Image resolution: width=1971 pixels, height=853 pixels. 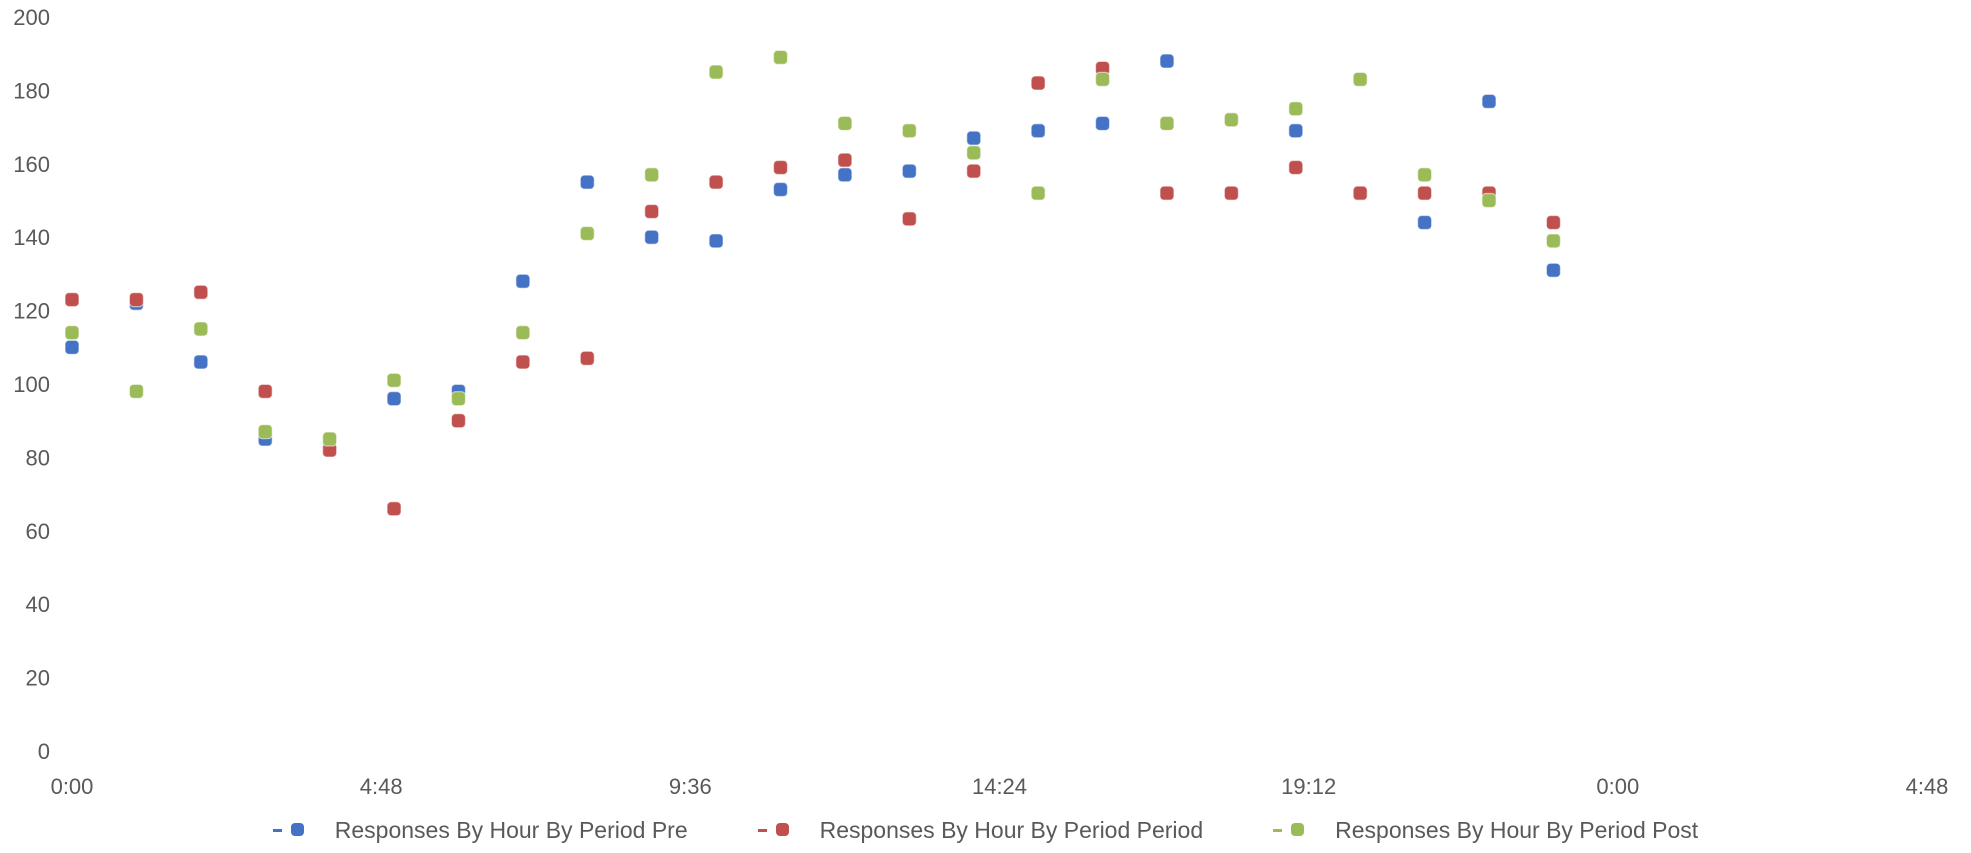 What do you see at coordinates (690, 786) in the screenshot?
I see `x-tick-label: 9:36` at bounding box center [690, 786].